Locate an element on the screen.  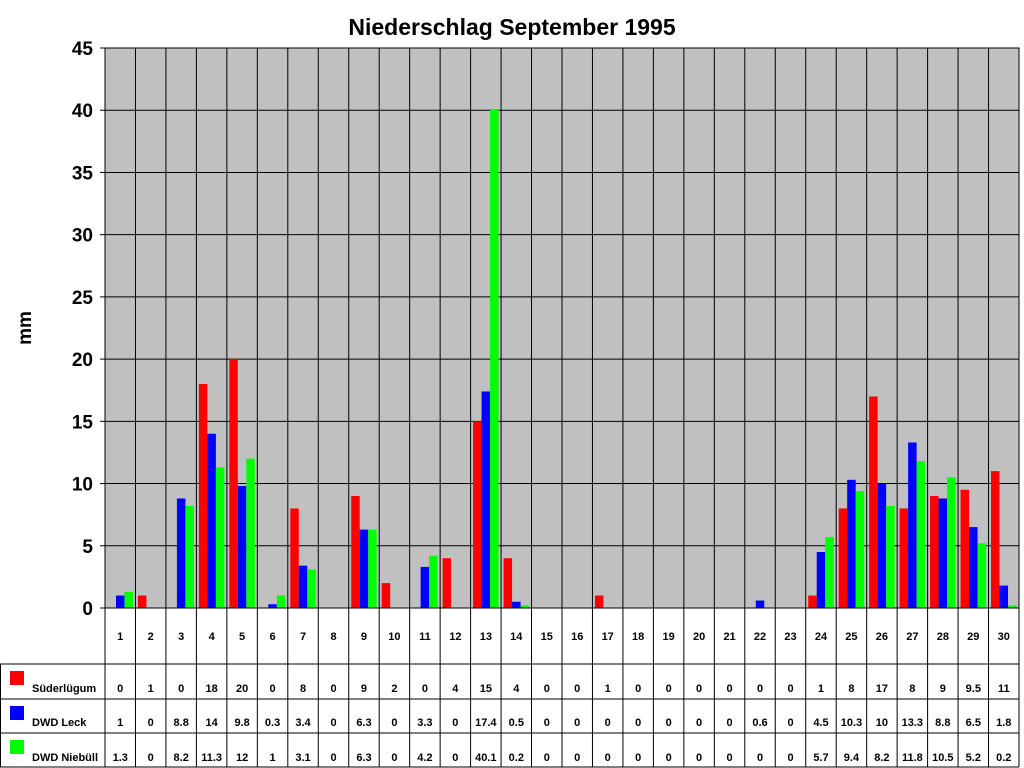
category-label: 7 is located at coordinates (303, 637).